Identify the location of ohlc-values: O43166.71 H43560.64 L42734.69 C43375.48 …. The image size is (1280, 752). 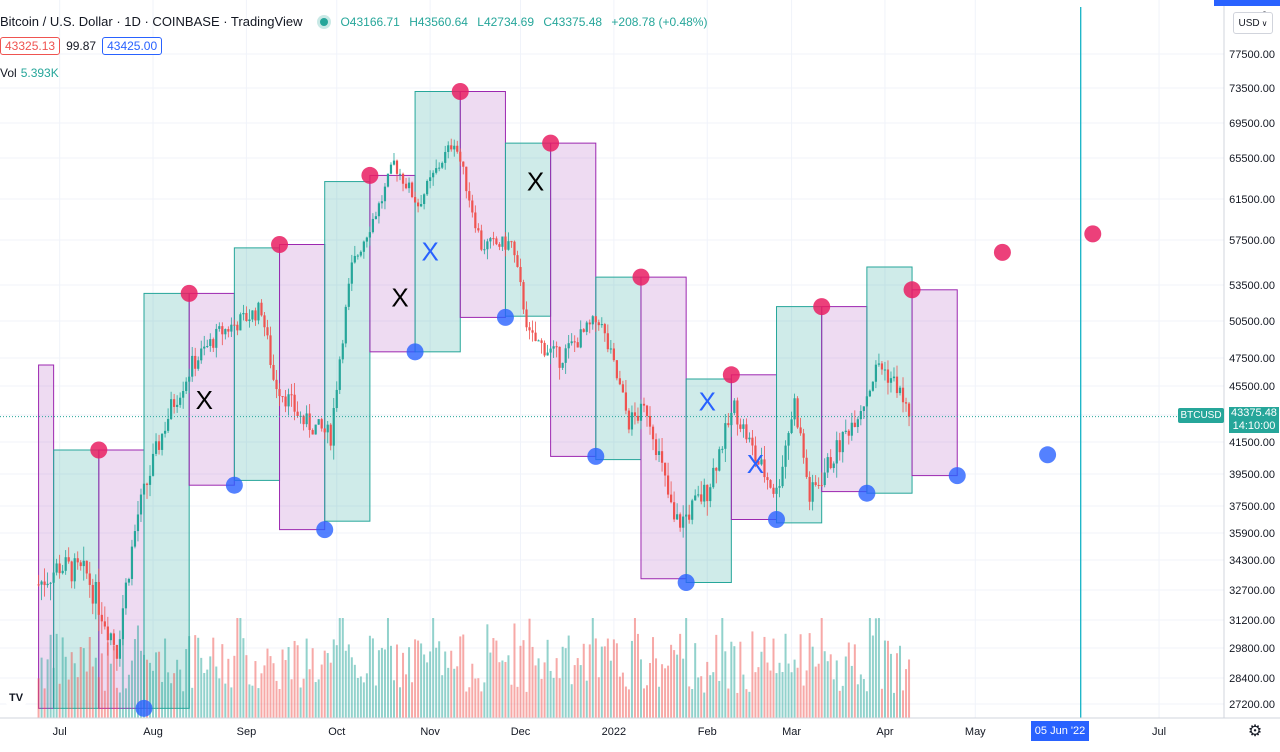
(523, 22).